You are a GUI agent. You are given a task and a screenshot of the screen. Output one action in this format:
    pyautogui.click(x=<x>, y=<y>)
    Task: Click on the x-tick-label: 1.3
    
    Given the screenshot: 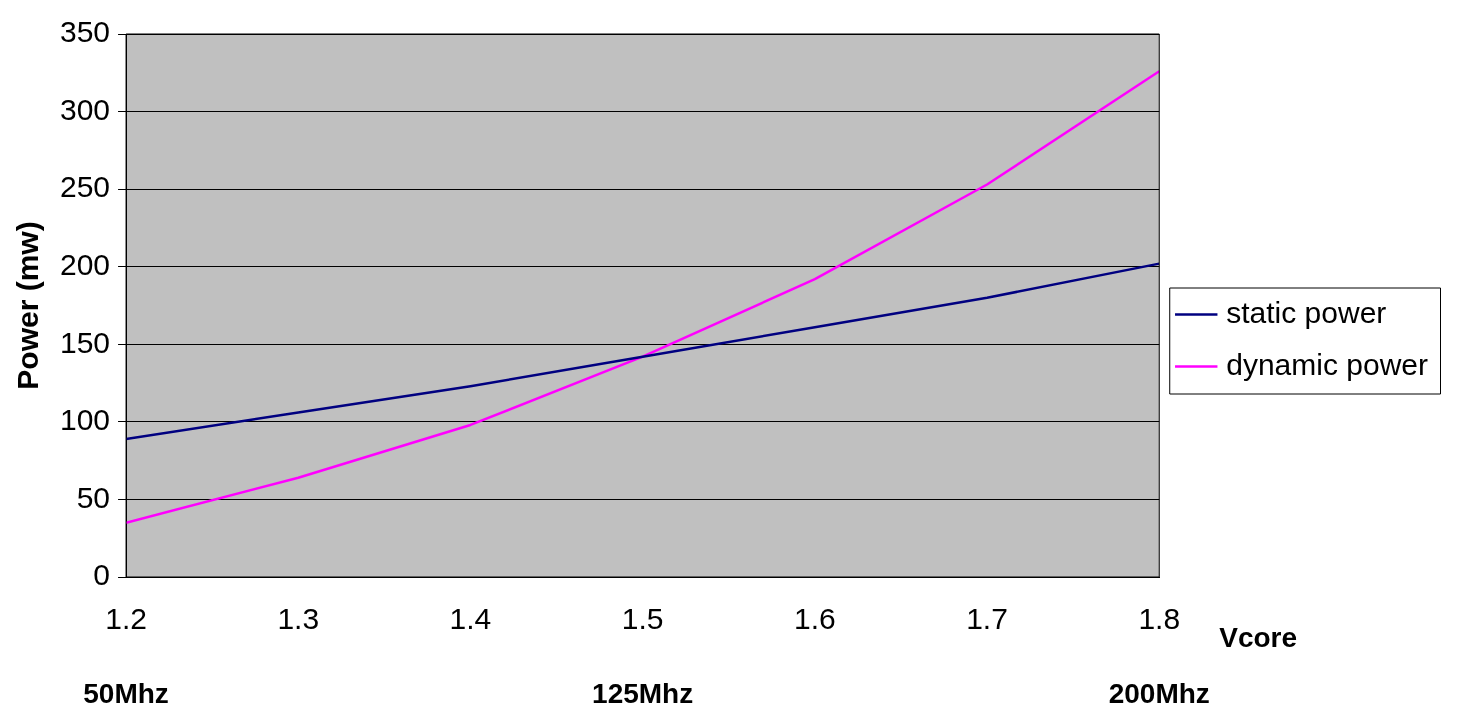 What is the action you would take?
    pyautogui.click(x=298, y=619)
    